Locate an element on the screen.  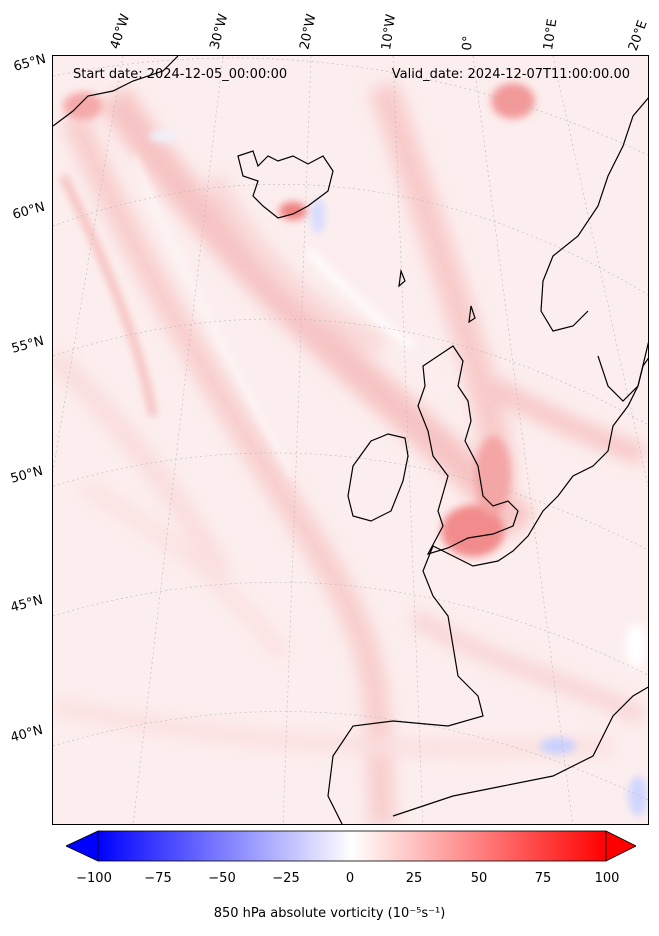
colorbar is located at coordinates (351, 846).